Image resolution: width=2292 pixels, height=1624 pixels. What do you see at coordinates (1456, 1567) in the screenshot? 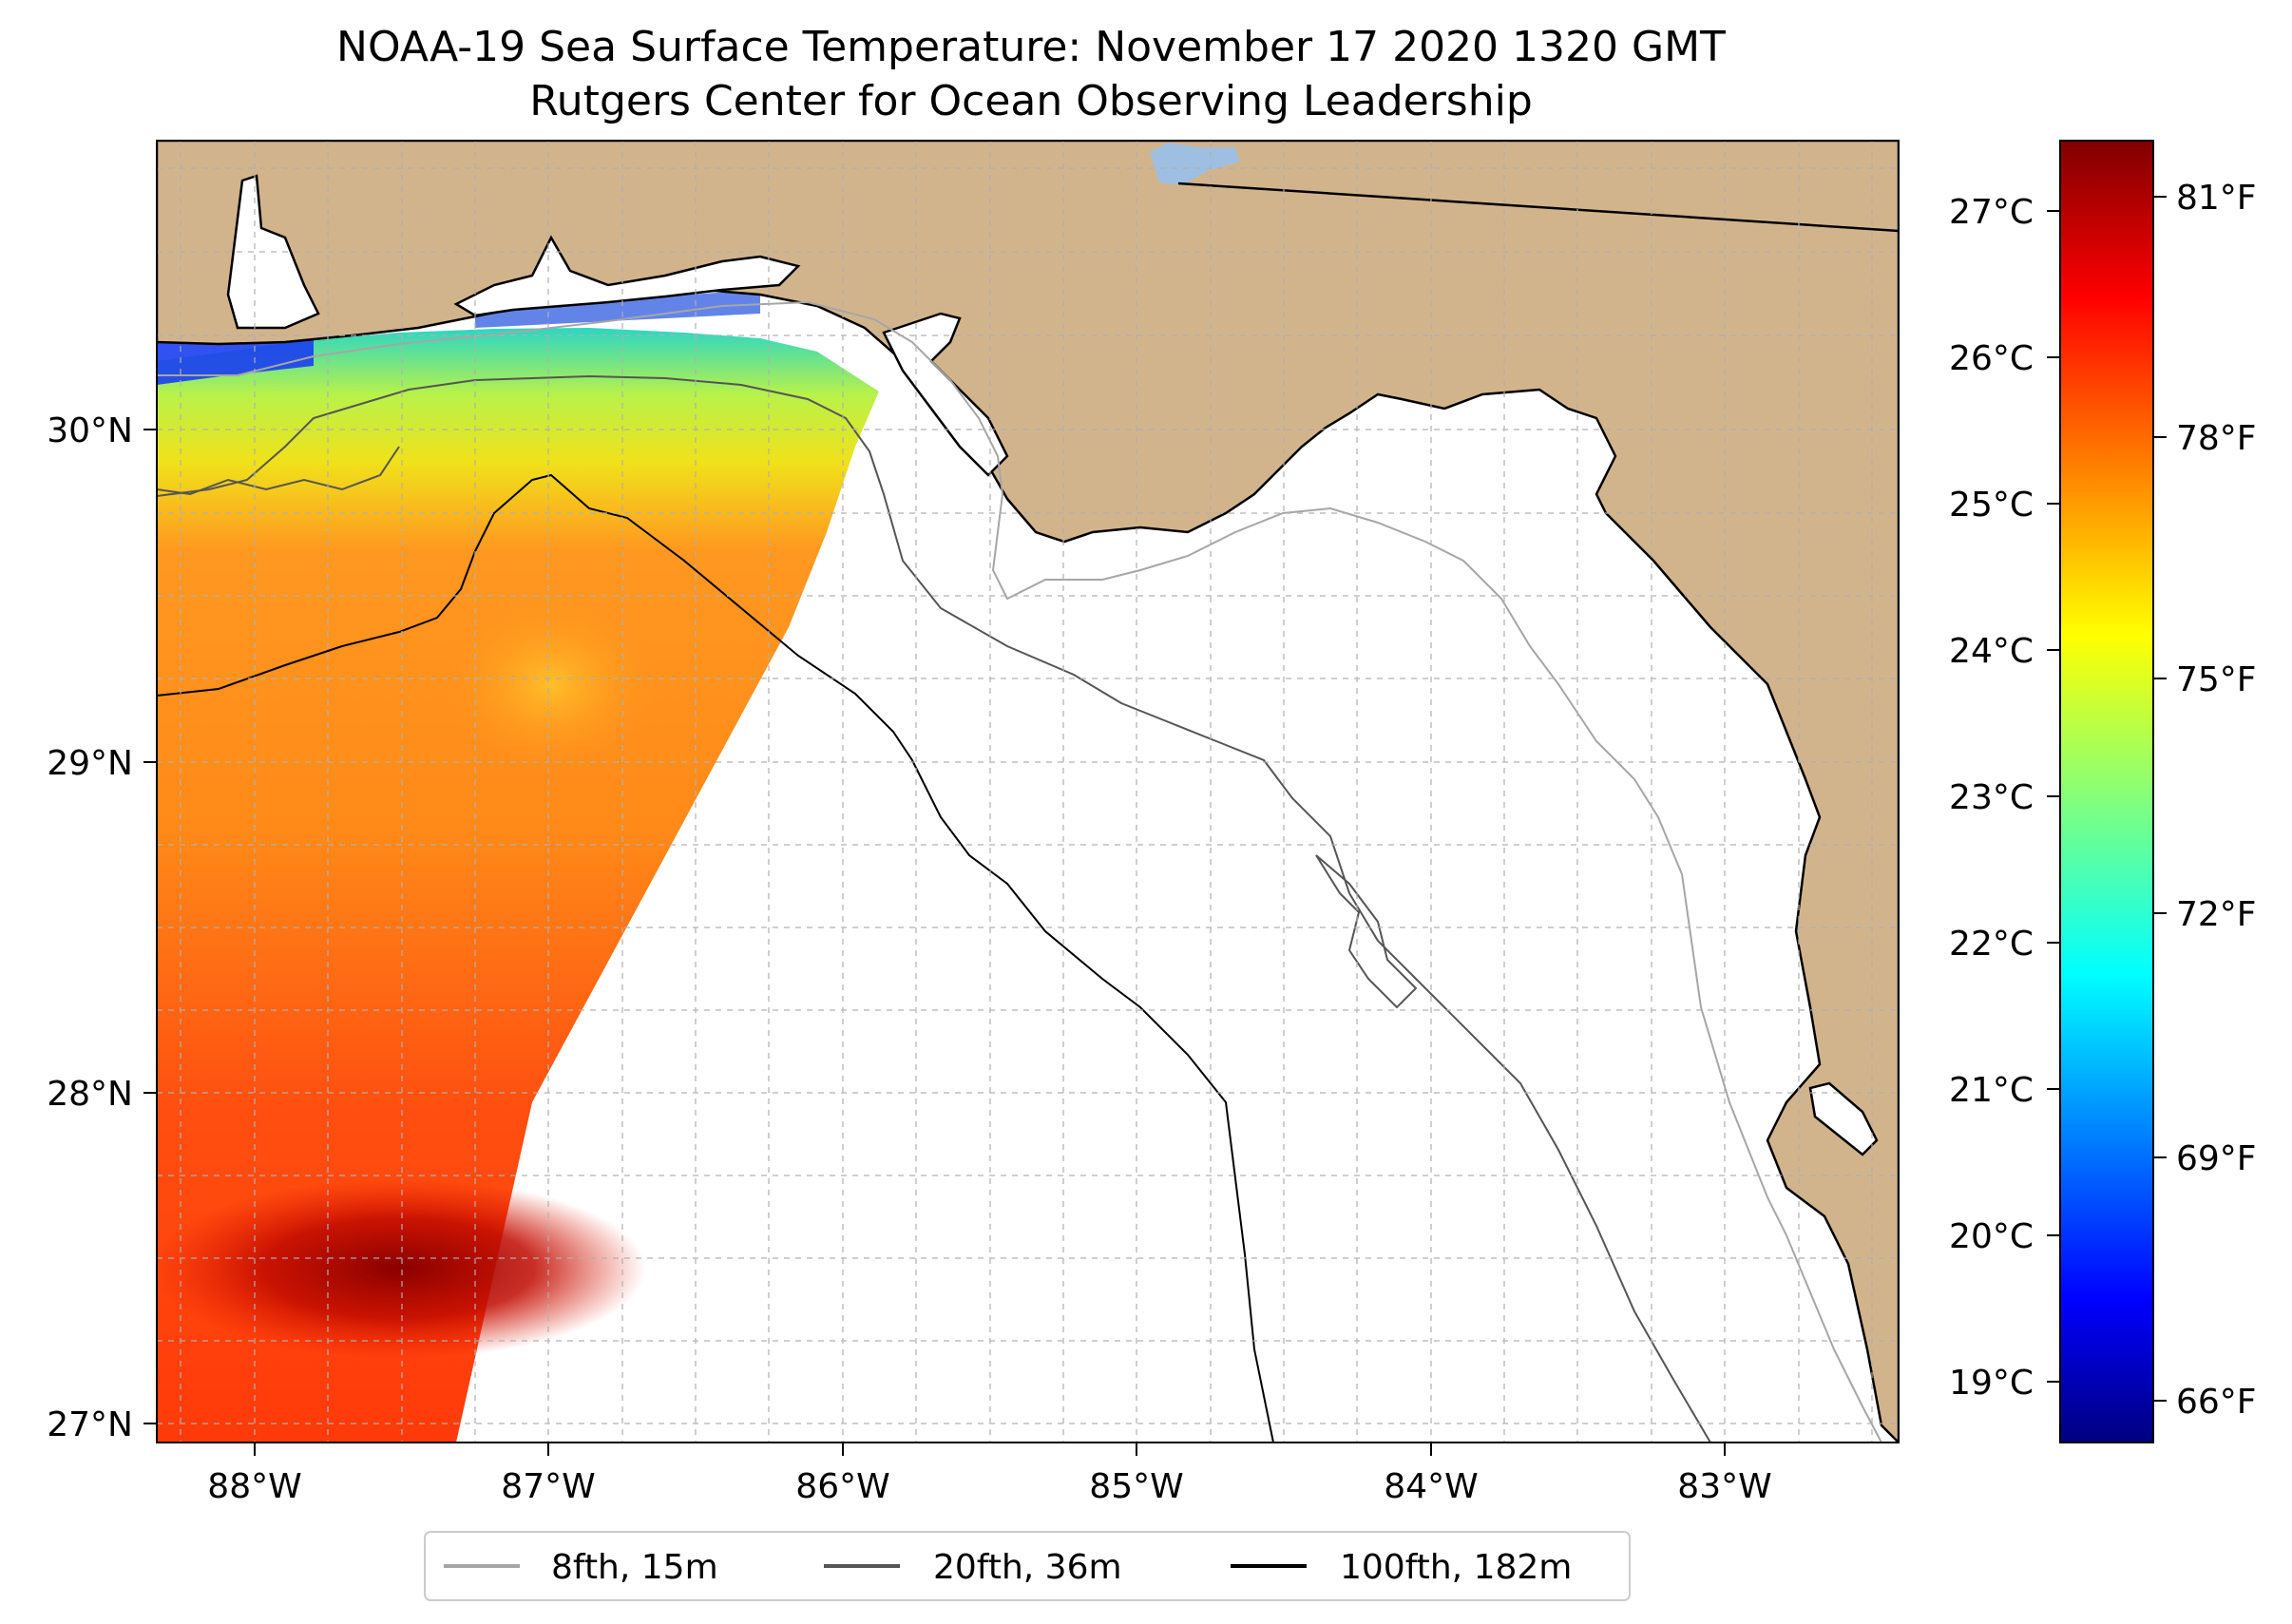
I see `legend-label: 100fth, 182m` at bounding box center [1456, 1567].